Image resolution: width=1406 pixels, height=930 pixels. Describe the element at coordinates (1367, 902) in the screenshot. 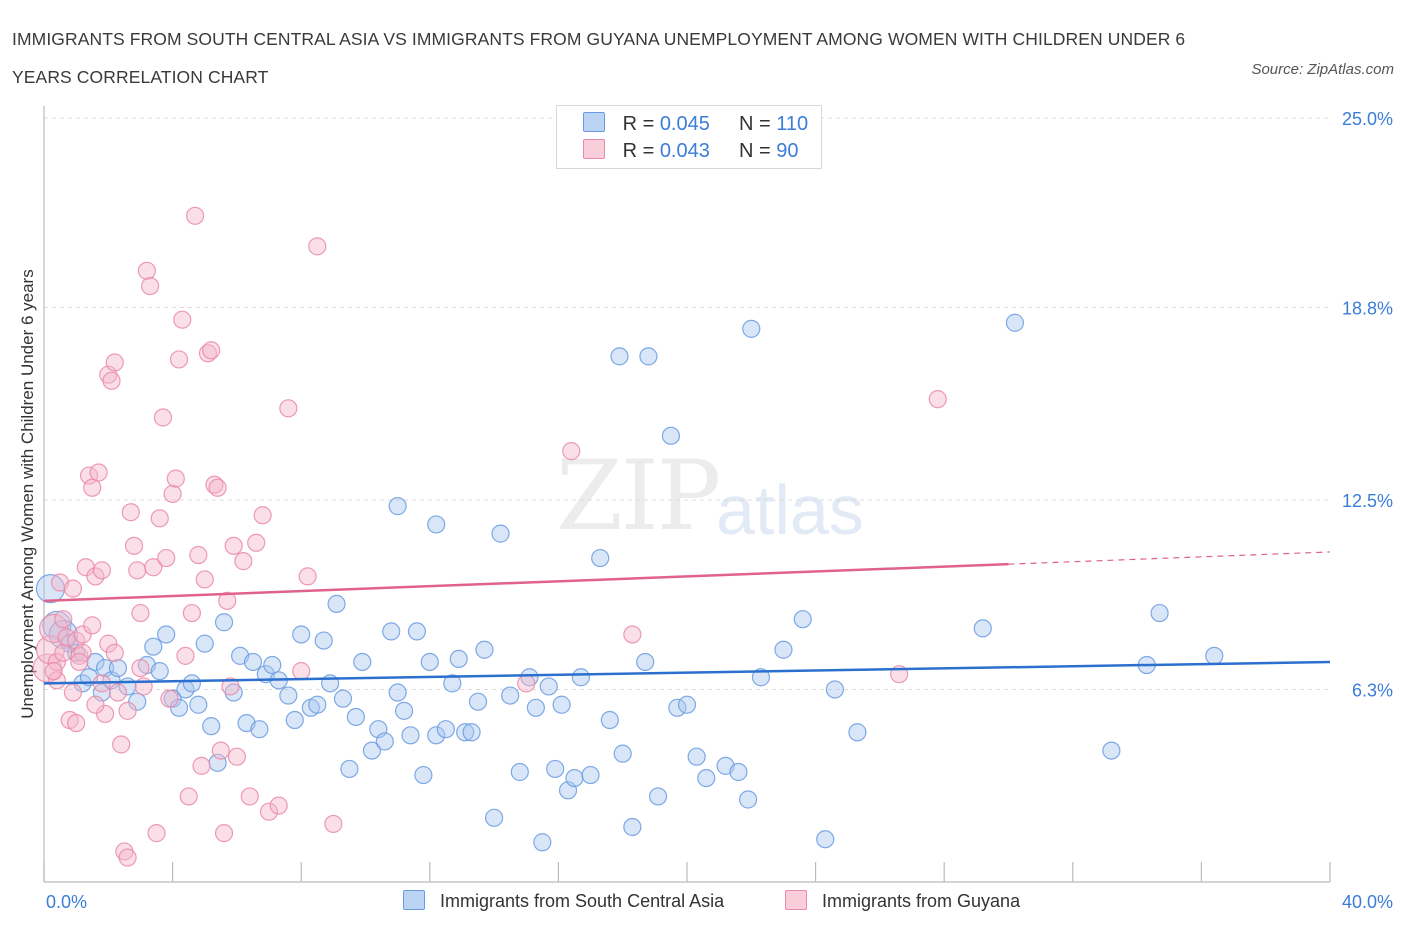

I see `x-tick-label-max: 40.0%` at that location.